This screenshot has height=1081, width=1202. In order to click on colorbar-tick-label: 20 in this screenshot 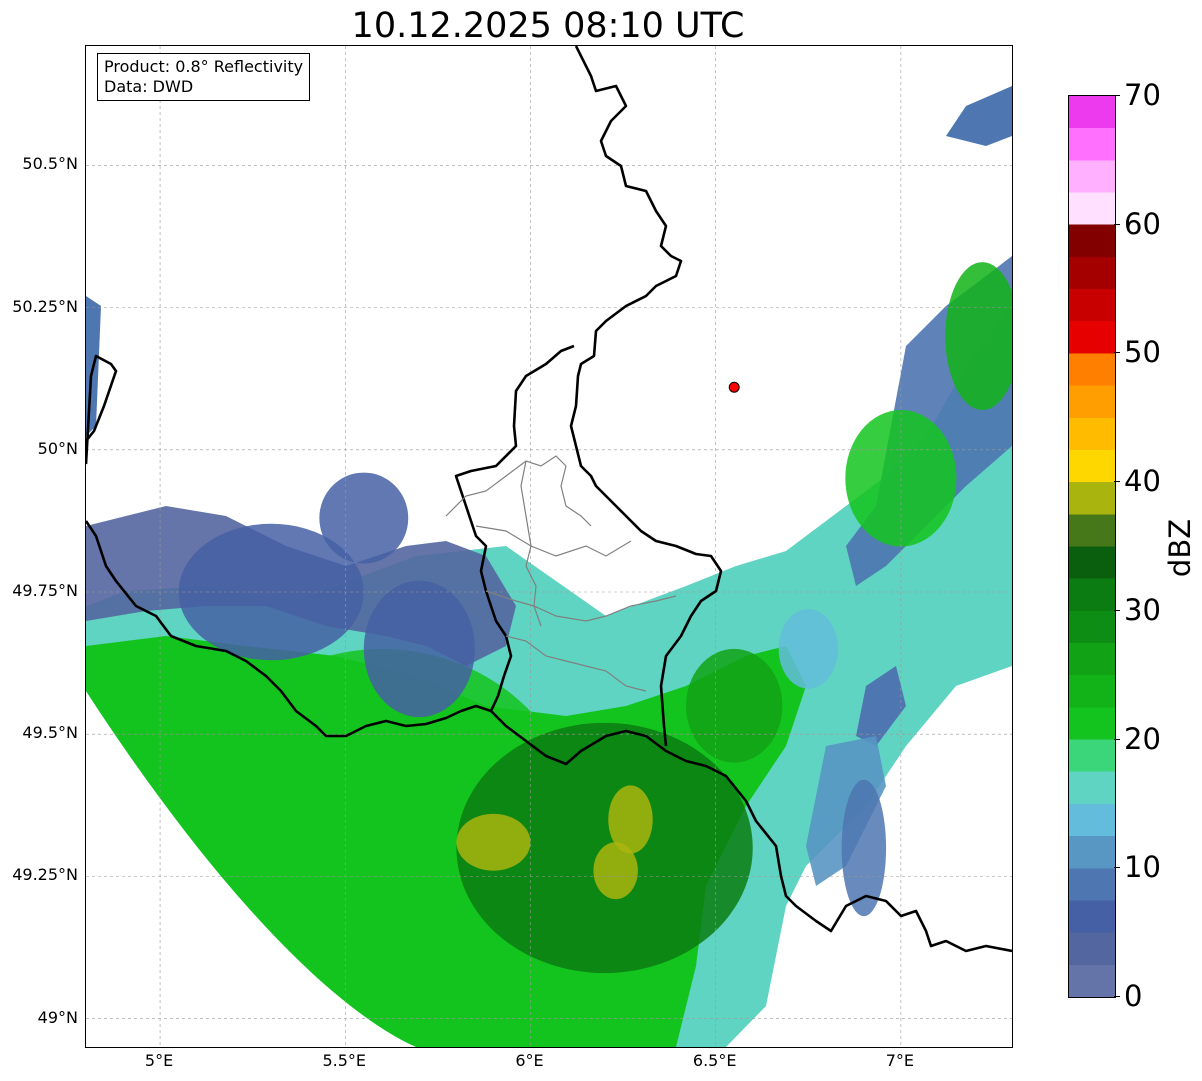, I will do `click(1142, 738)`.